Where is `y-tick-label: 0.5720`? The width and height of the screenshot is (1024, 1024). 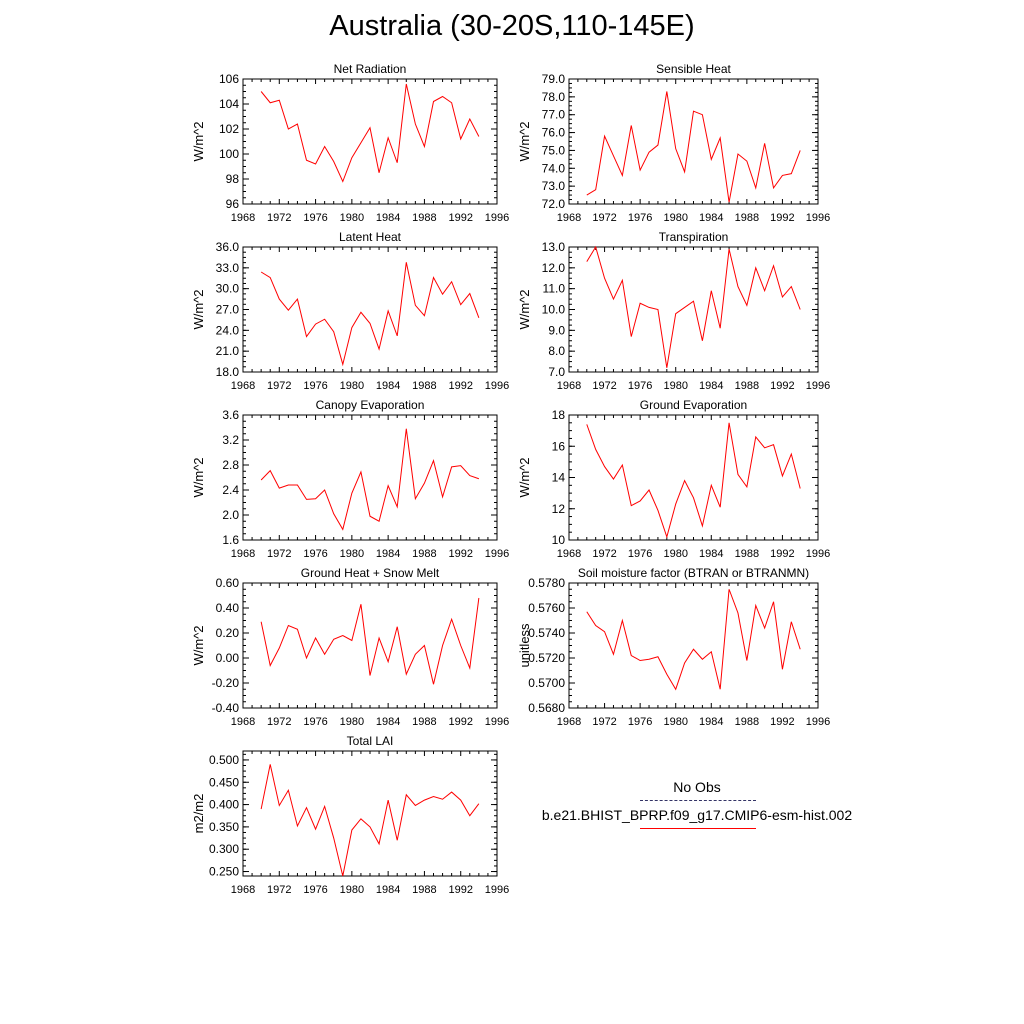
y-tick-label: 0.5720 is located at coordinates (546, 658).